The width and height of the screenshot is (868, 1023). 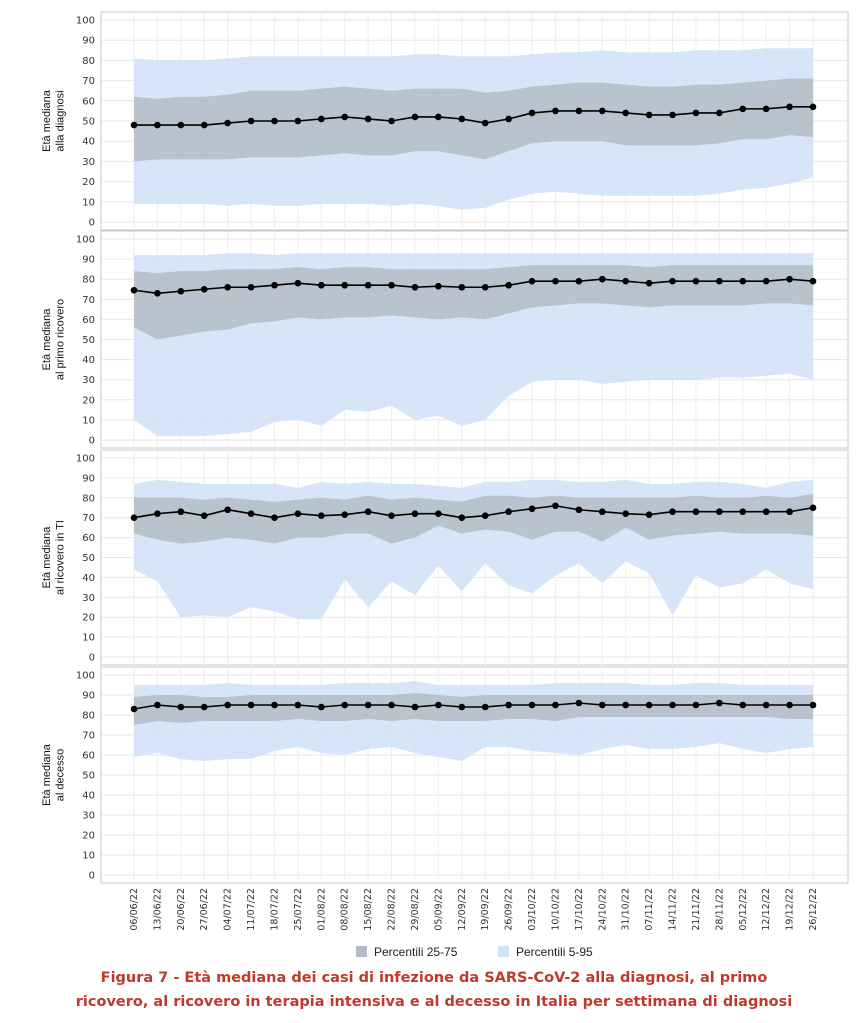 What do you see at coordinates (88, 360) in the screenshot?
I see `y-tick-label: 40` at bounding box center [88, 360].